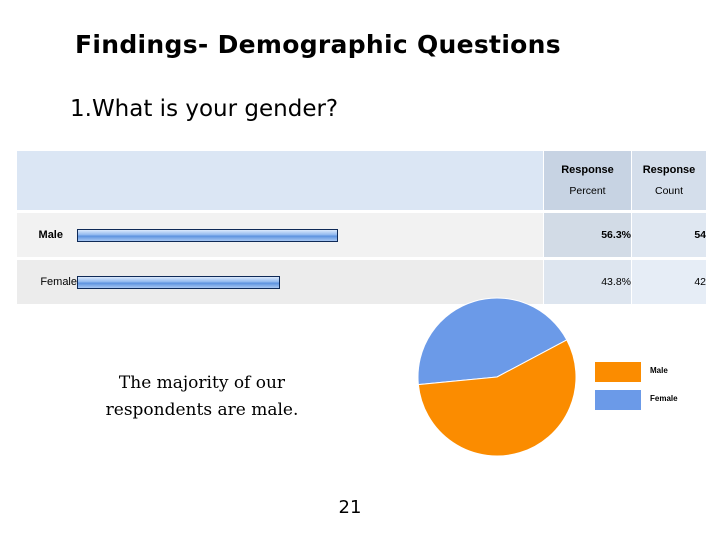  Describe the element at coordinates (668, 182) in the screenshot. I see `response-count-header: Response Count` at that location.